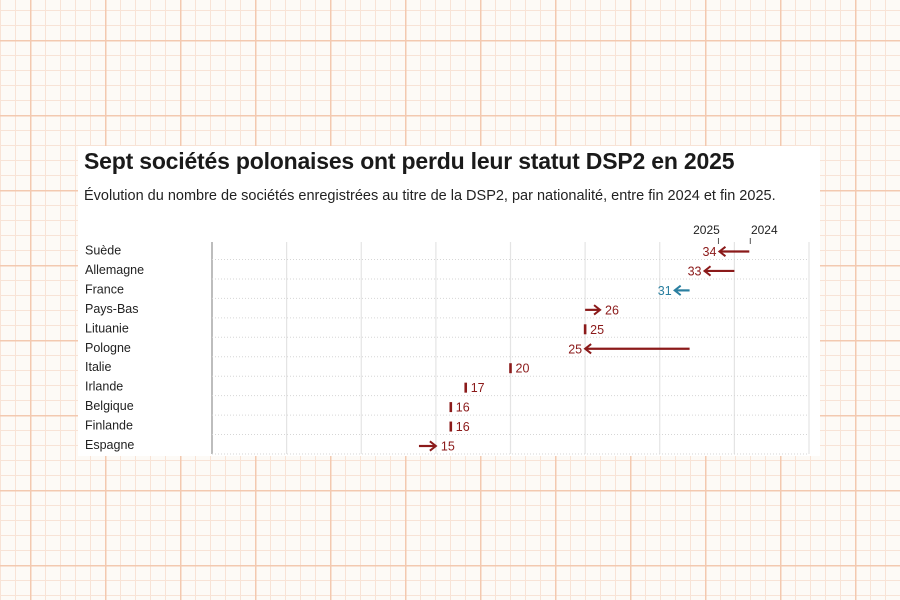 This screenshot has width=900, height=600. I want to click on country-label: Suède, so click(103, 251).